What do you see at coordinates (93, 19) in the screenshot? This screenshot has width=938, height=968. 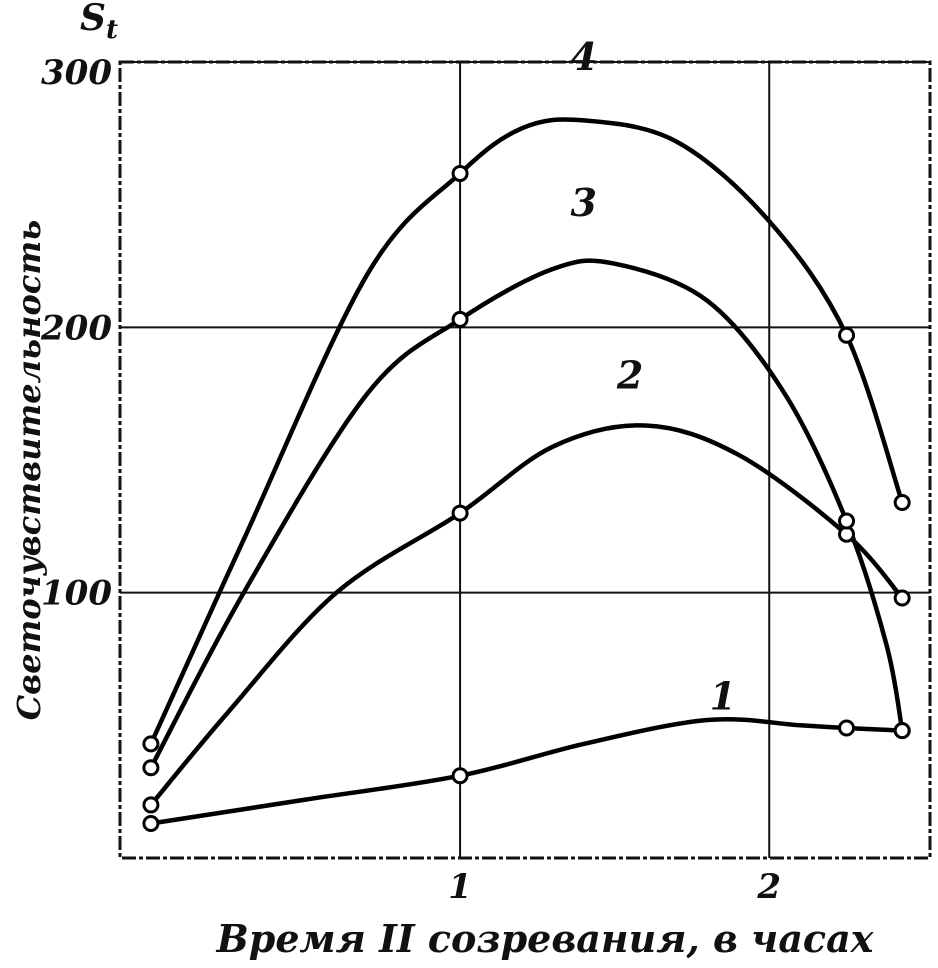 I see `y-symbol-main: S` at bounding box center [93, 19].